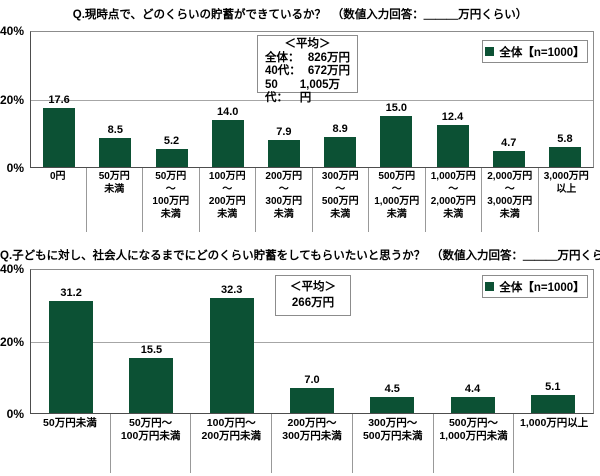 The width and height of the screenshot is (600, 476). Describe the element at coordinates (553, 443) in the screenshot. I see `x-axis-category-label: 1,000万円以上` at that location.